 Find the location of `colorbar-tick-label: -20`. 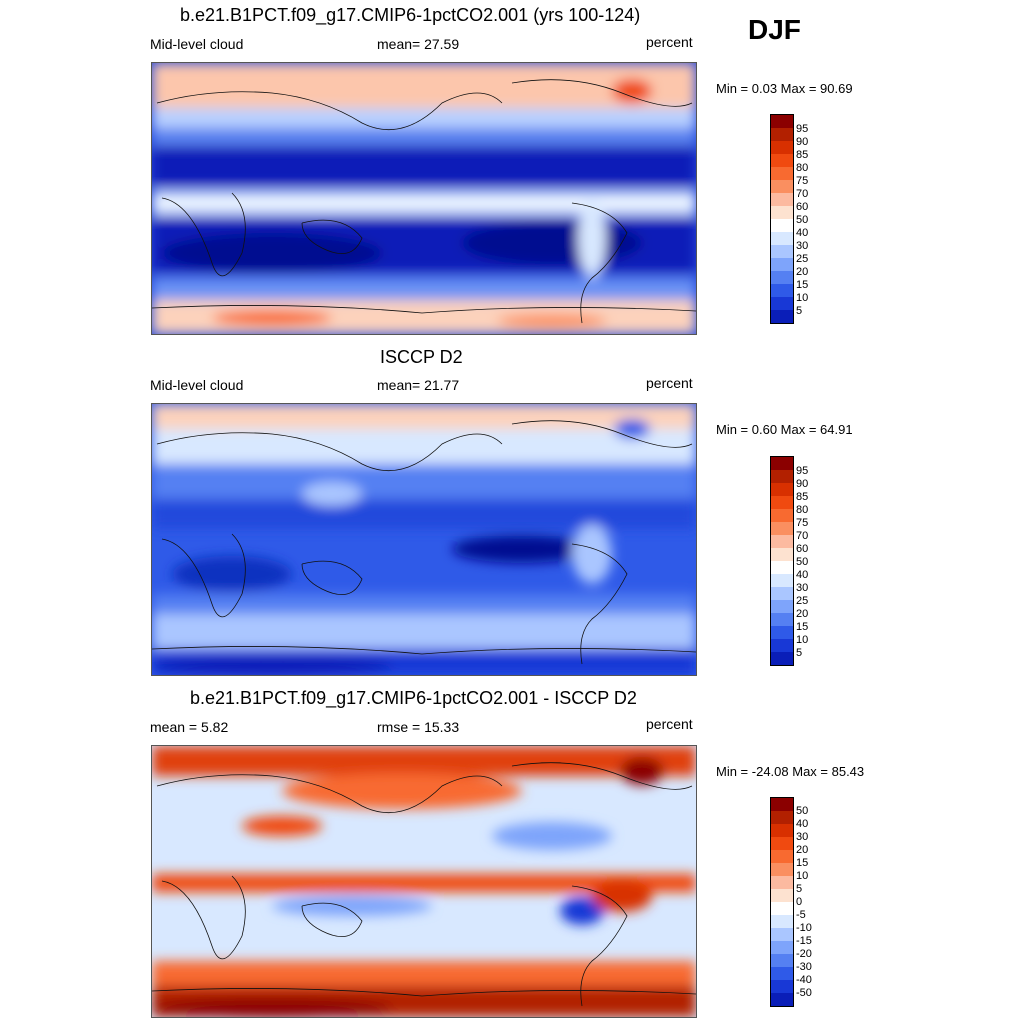

colorbar-tick-label: -20 is located at coordinates (804, 954).